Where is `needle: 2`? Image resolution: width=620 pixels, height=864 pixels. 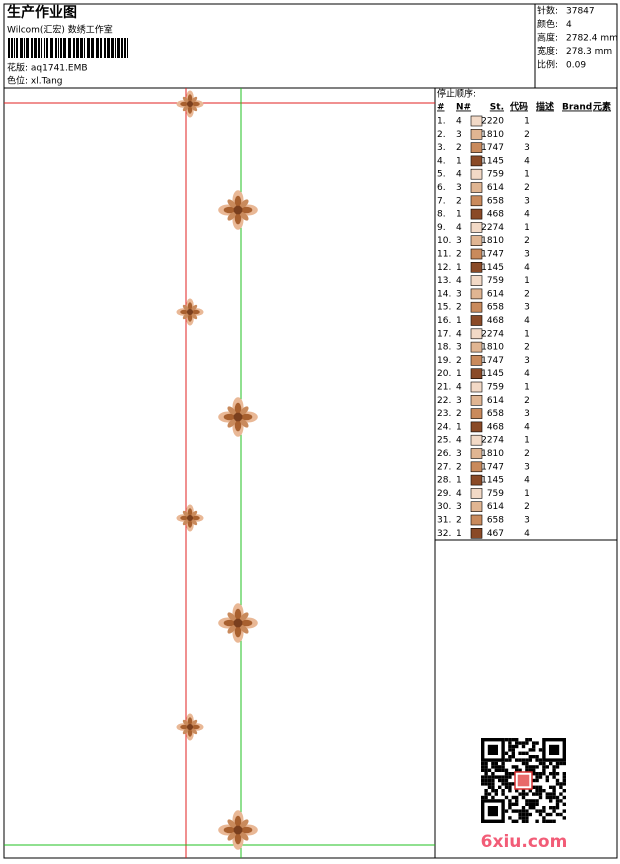 needle: 2 is located at coordinates (459, 201).